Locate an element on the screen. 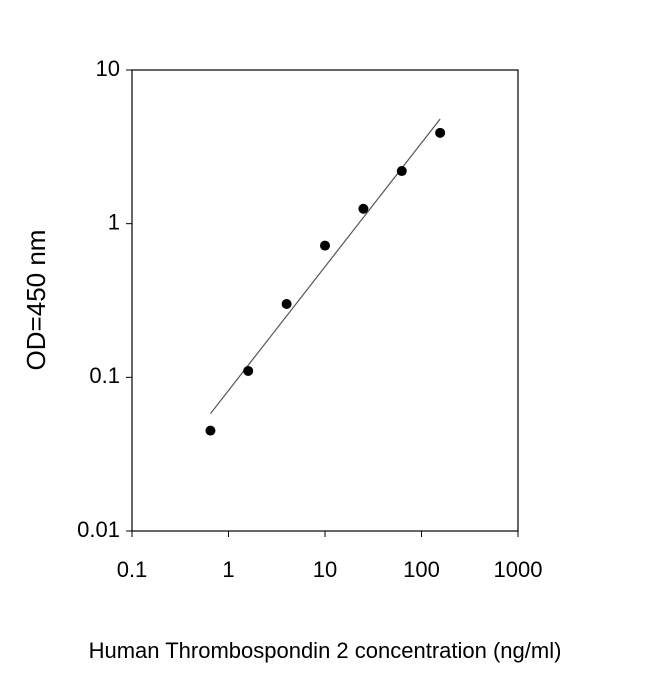 Image resolution: width=650 pixels, height=674 pixels. x-tick-label: 10 is located at coordinates (325, 569).